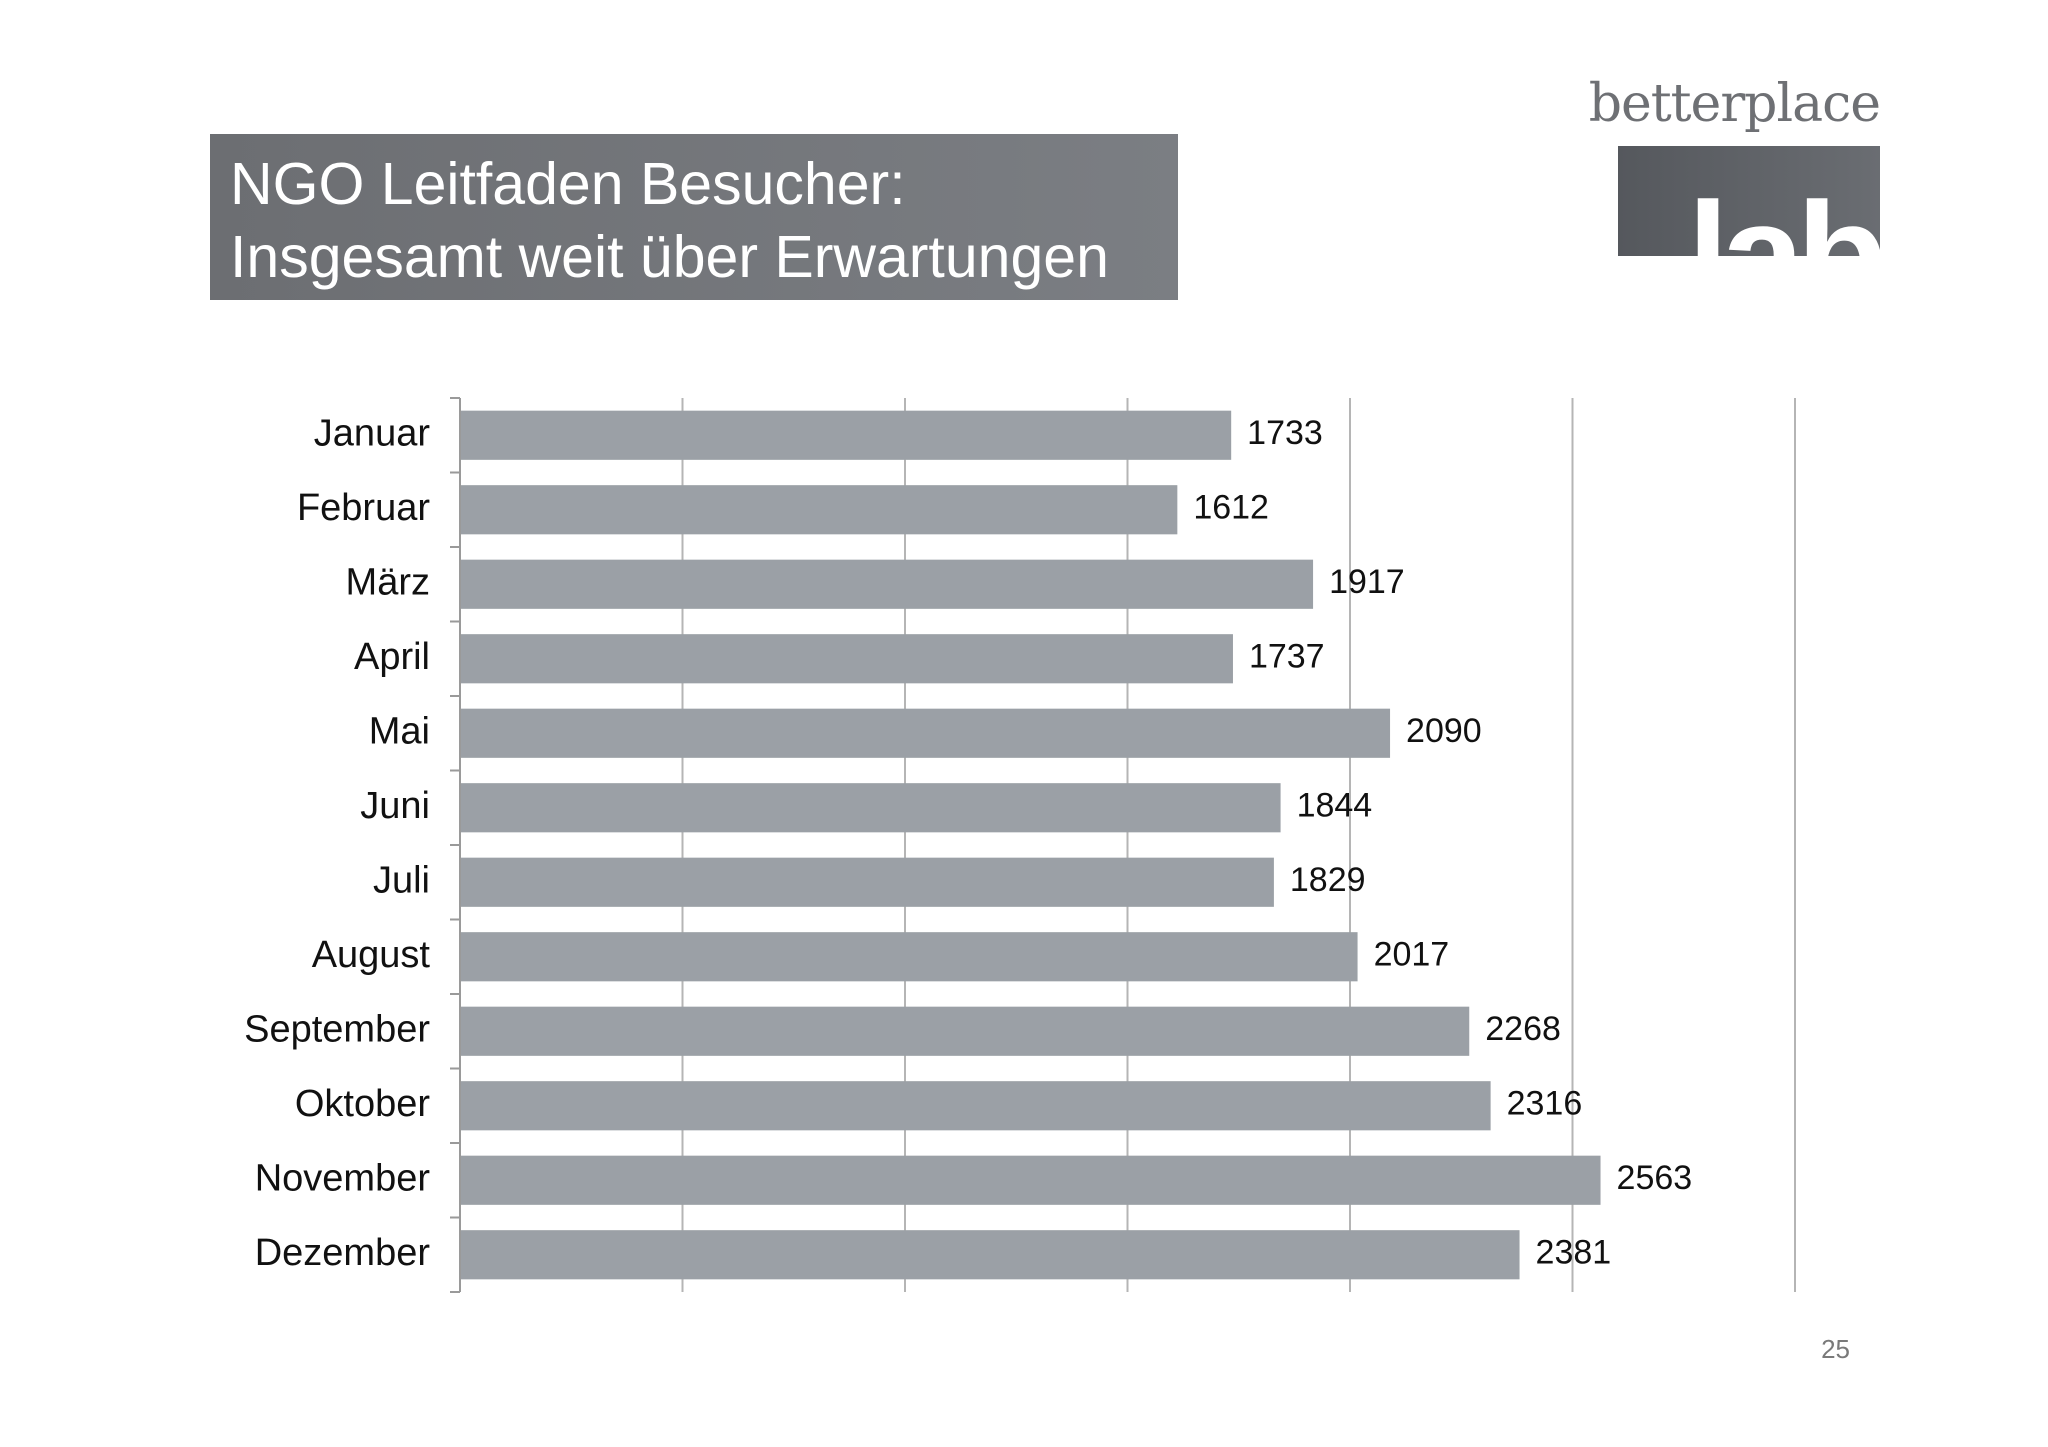 This screenshot has width=2048, height=1447. Describe the element at coordinates (395, 806) in the screenshot. I see `category-label-5: Juni` at that location.